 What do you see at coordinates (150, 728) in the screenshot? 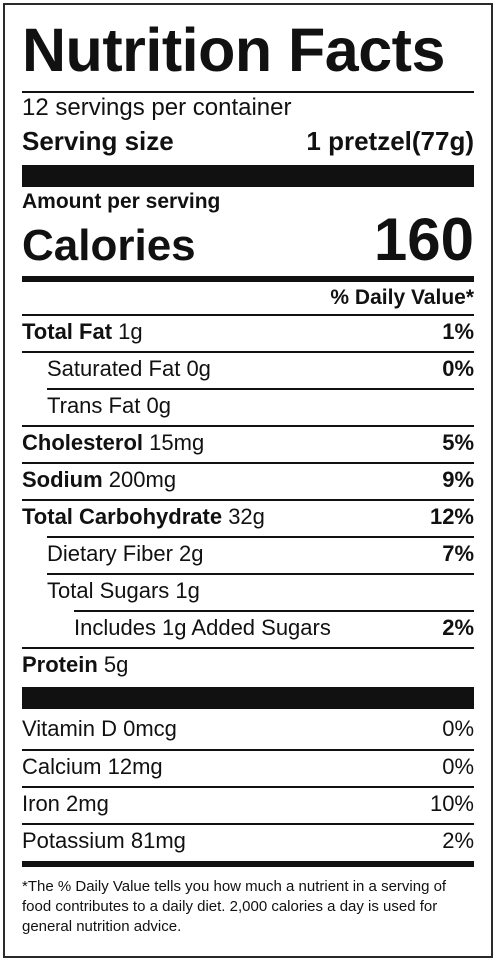
I see `vitamin-amount: 0mcg` at bounding box center [150, 728].